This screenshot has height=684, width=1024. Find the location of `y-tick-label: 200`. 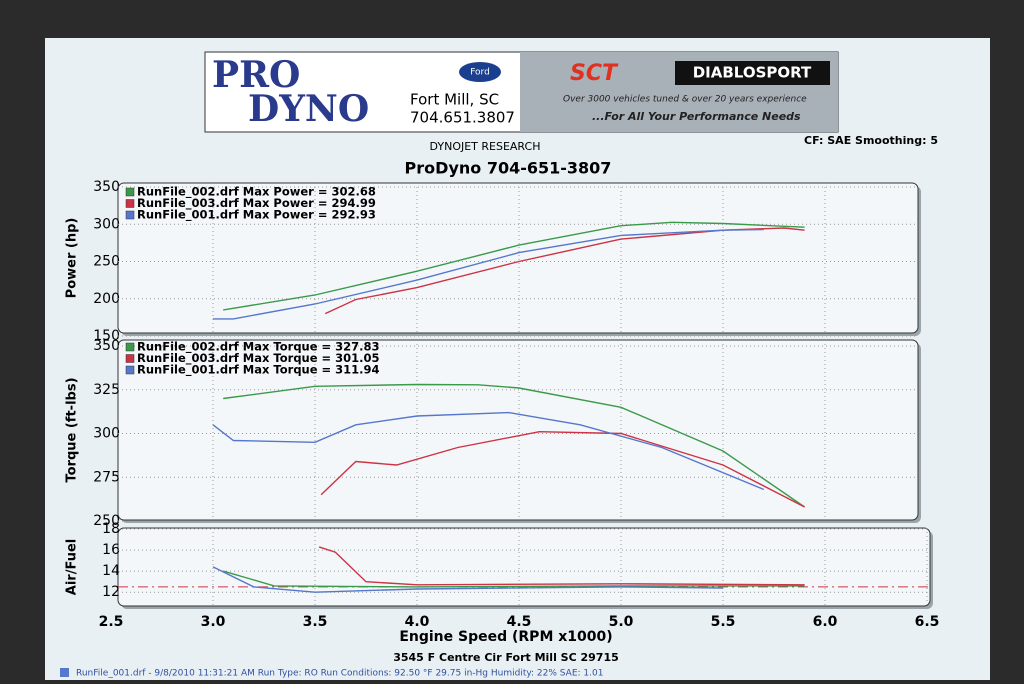

y-tick-label: 200 is located at coordinates (106, 299).